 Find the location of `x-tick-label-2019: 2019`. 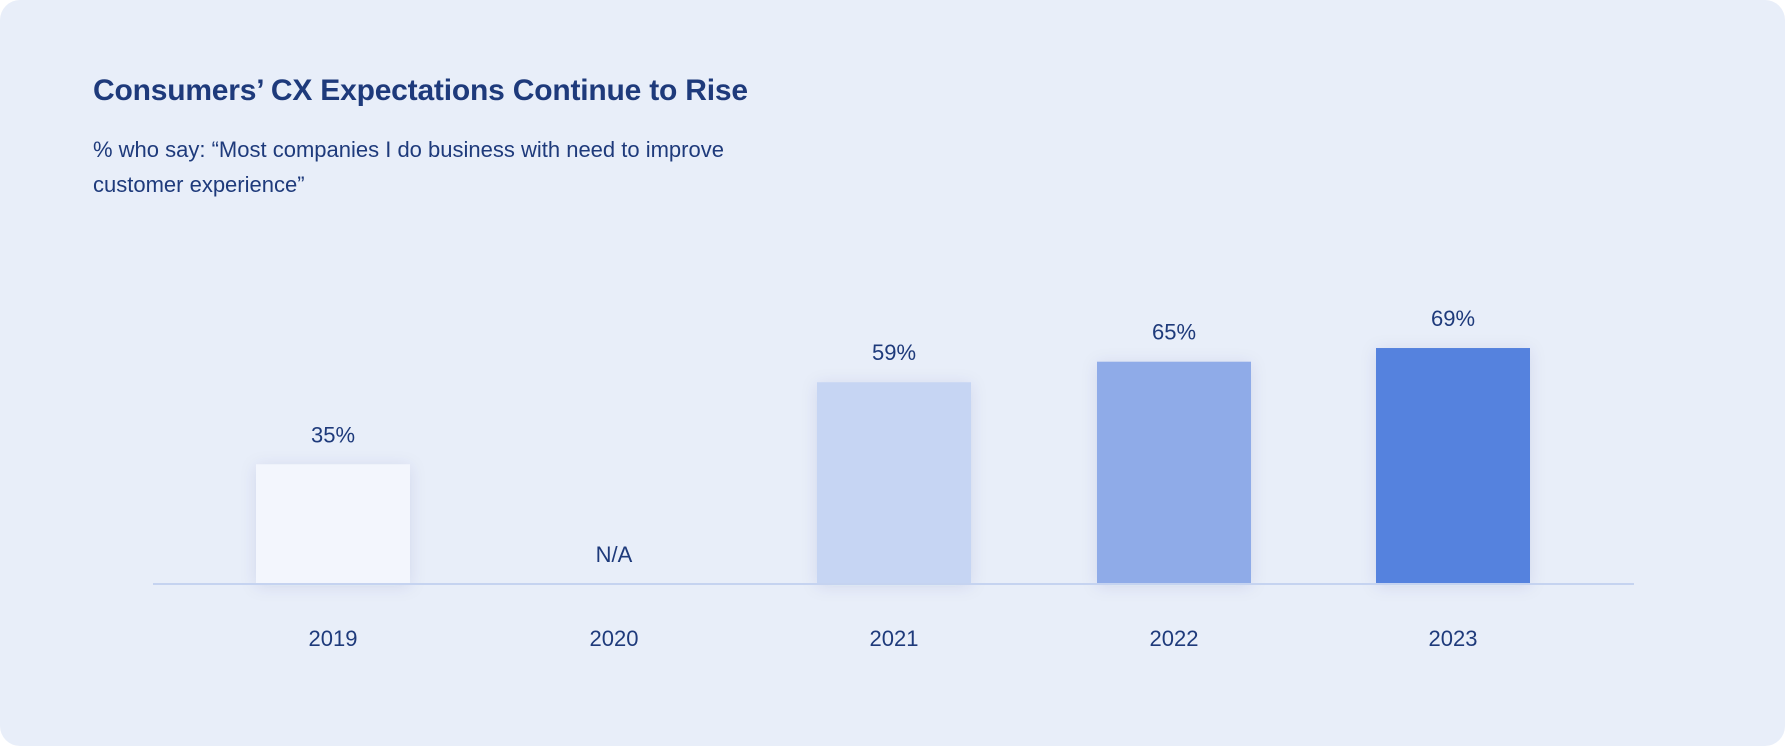

x-tick-label-2019: 2019 is located at coordinates (333, 638).